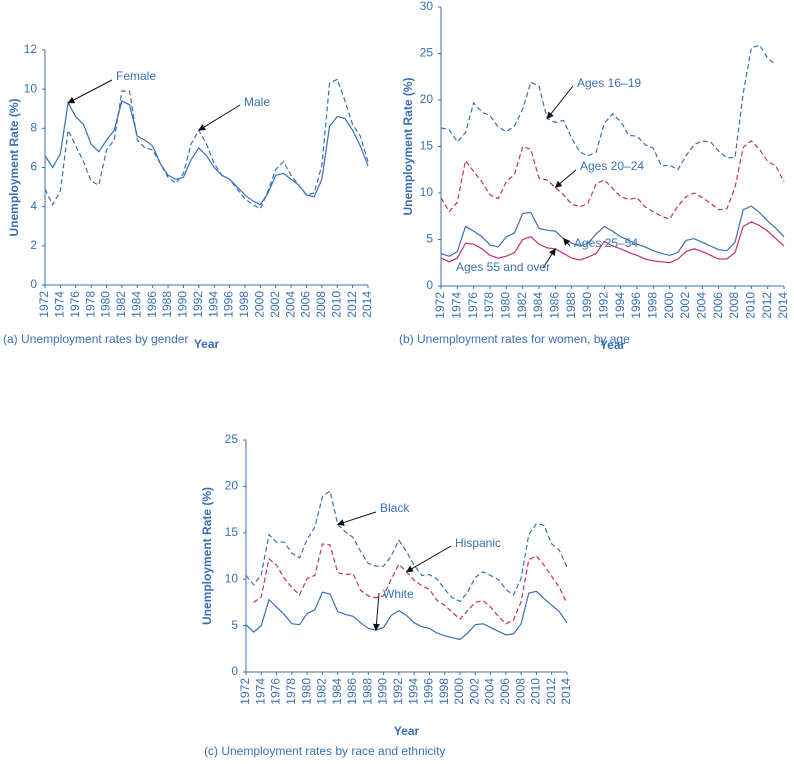 The image size is (794, 764). What do you see at coordinates (33, 128) in the screenshot?
I see `y-tick-label: 8` at bounding box center [33, 128].